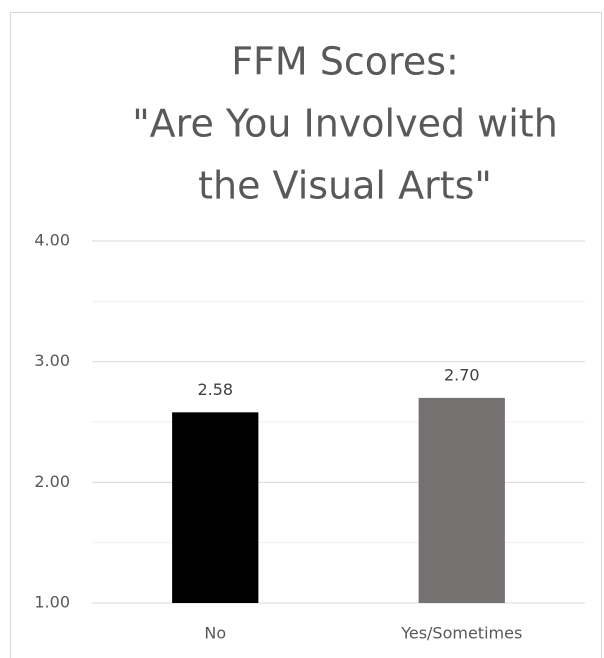  I want to click on y-tick-label: 4.00, so click(52, 240).